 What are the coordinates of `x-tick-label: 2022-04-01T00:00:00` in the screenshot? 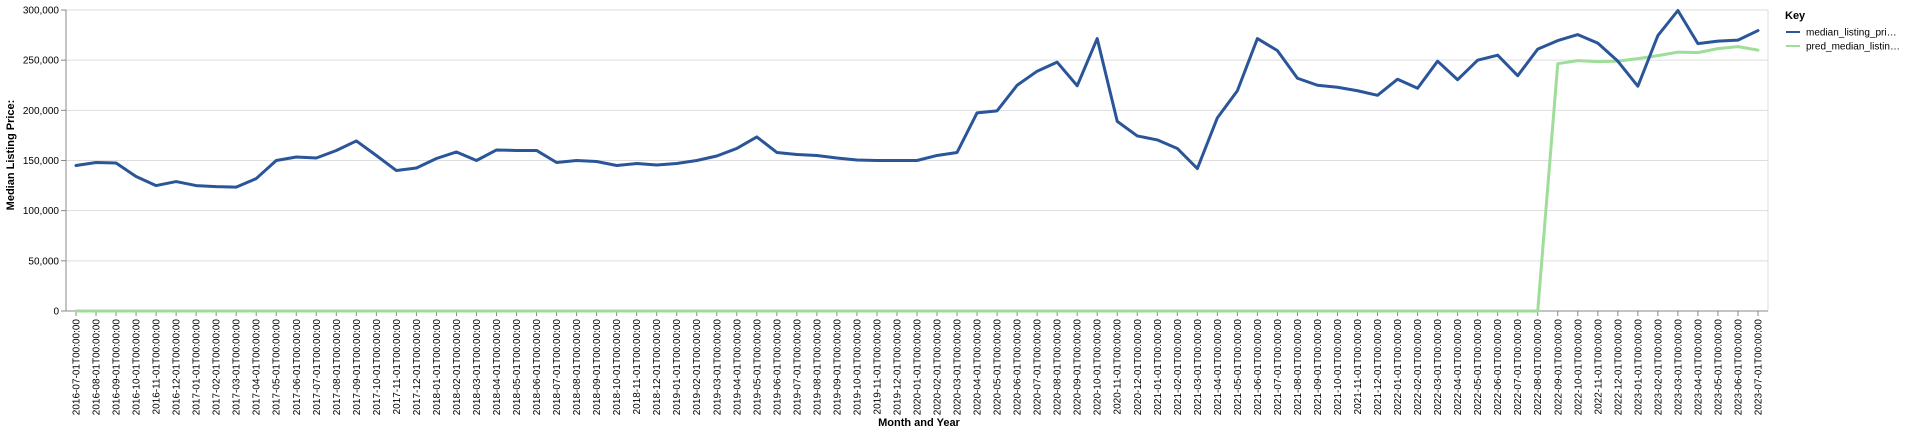 It's located at (1458, 367).